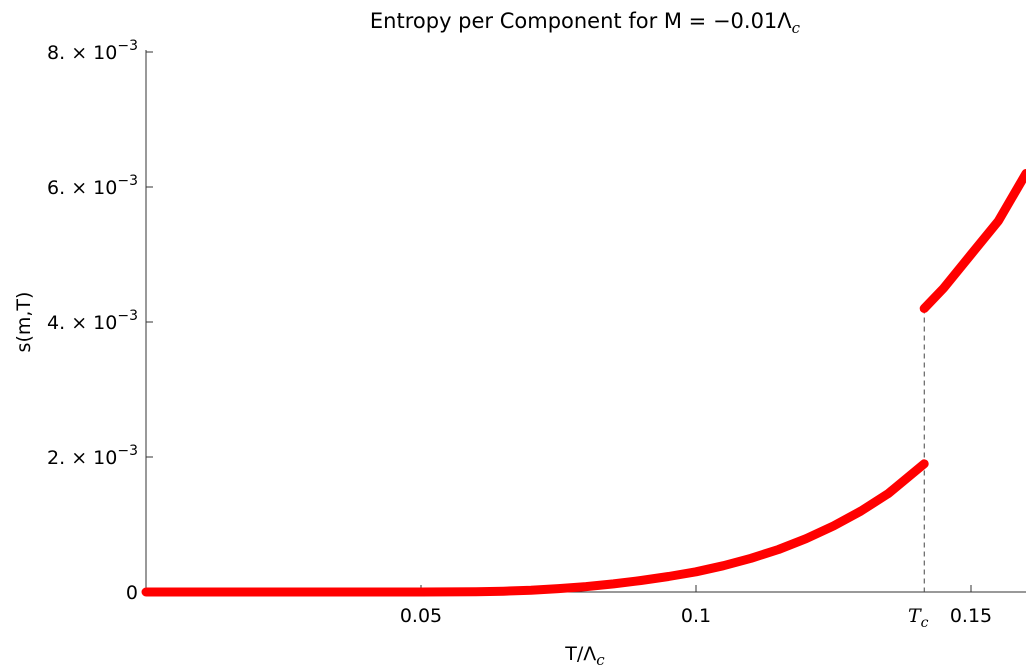  What do you see at coordinates (127, 181) in the screenshot?
I see `y-tick-label-3-exponent: −3` at bounding box center [127, 181].